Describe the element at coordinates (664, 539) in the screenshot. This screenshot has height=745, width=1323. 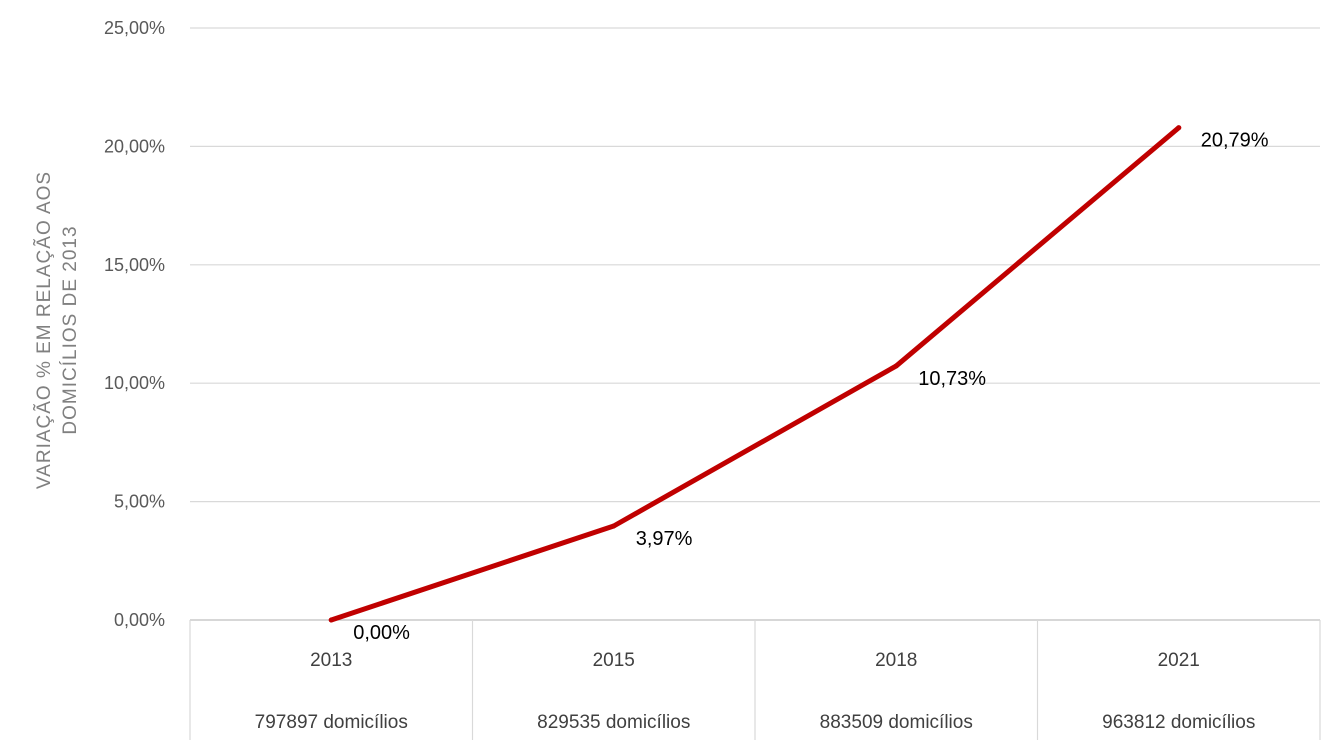
I see `data-label: 3,97%` at that location.